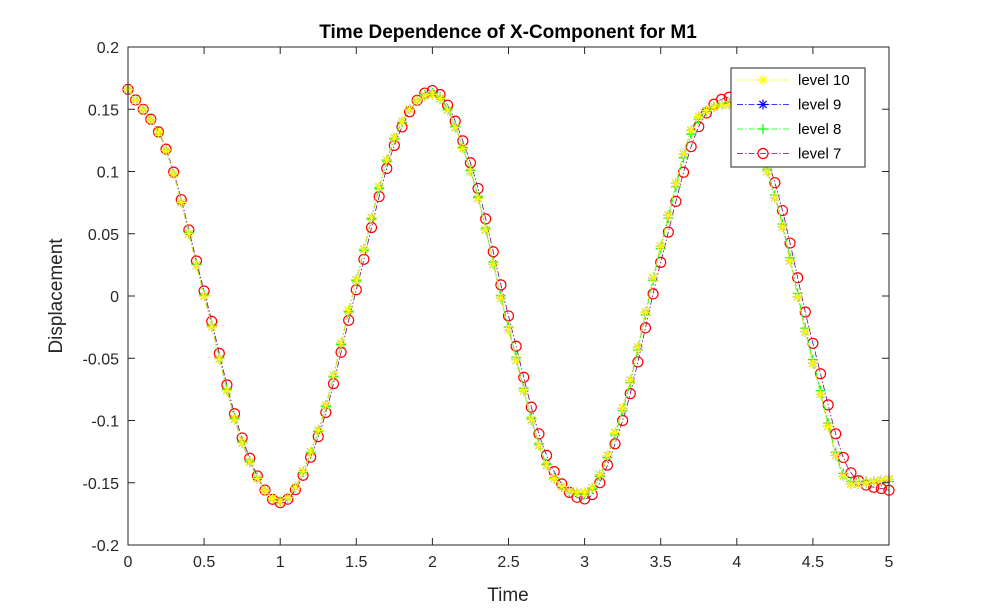 The height and width of the screenshot is (610, 982). I want to click on y-tick-label: 0.2, so click(108, 48).